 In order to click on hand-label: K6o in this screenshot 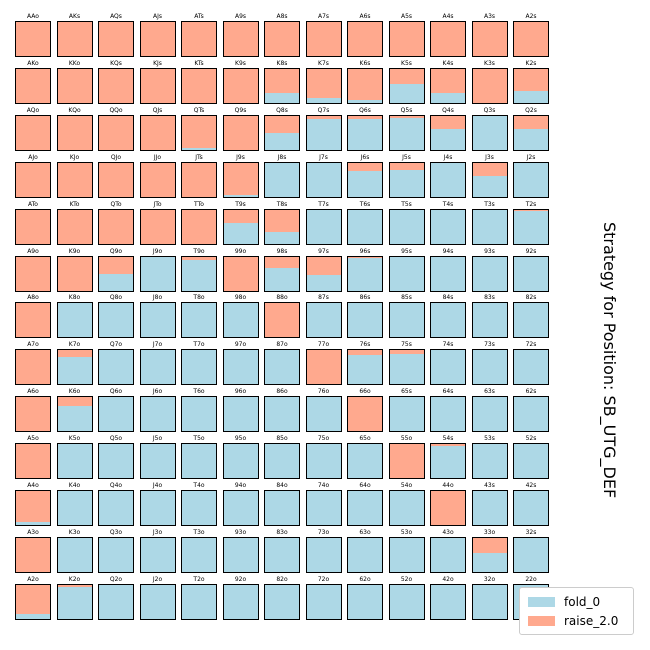, I will do `click(74, 392)`.